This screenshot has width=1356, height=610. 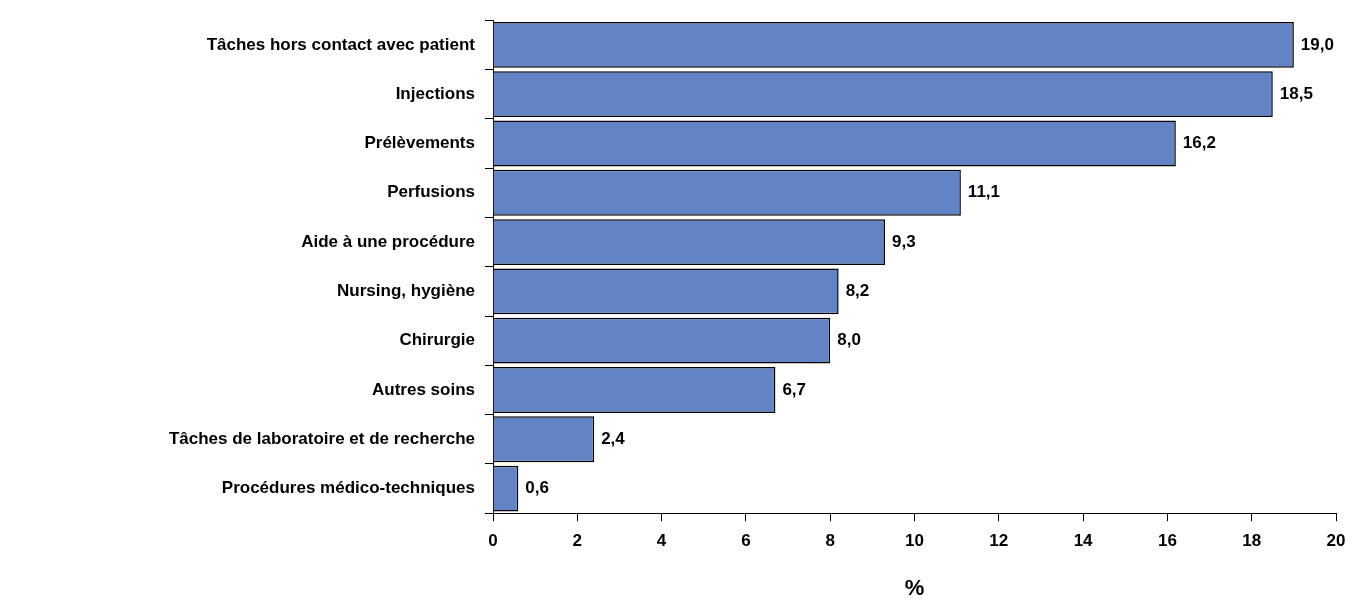 What do you see at coordinates (1252, 541) in the screenshot?
I see `x-tick-label: 18` at bounding box center [1252, 541].